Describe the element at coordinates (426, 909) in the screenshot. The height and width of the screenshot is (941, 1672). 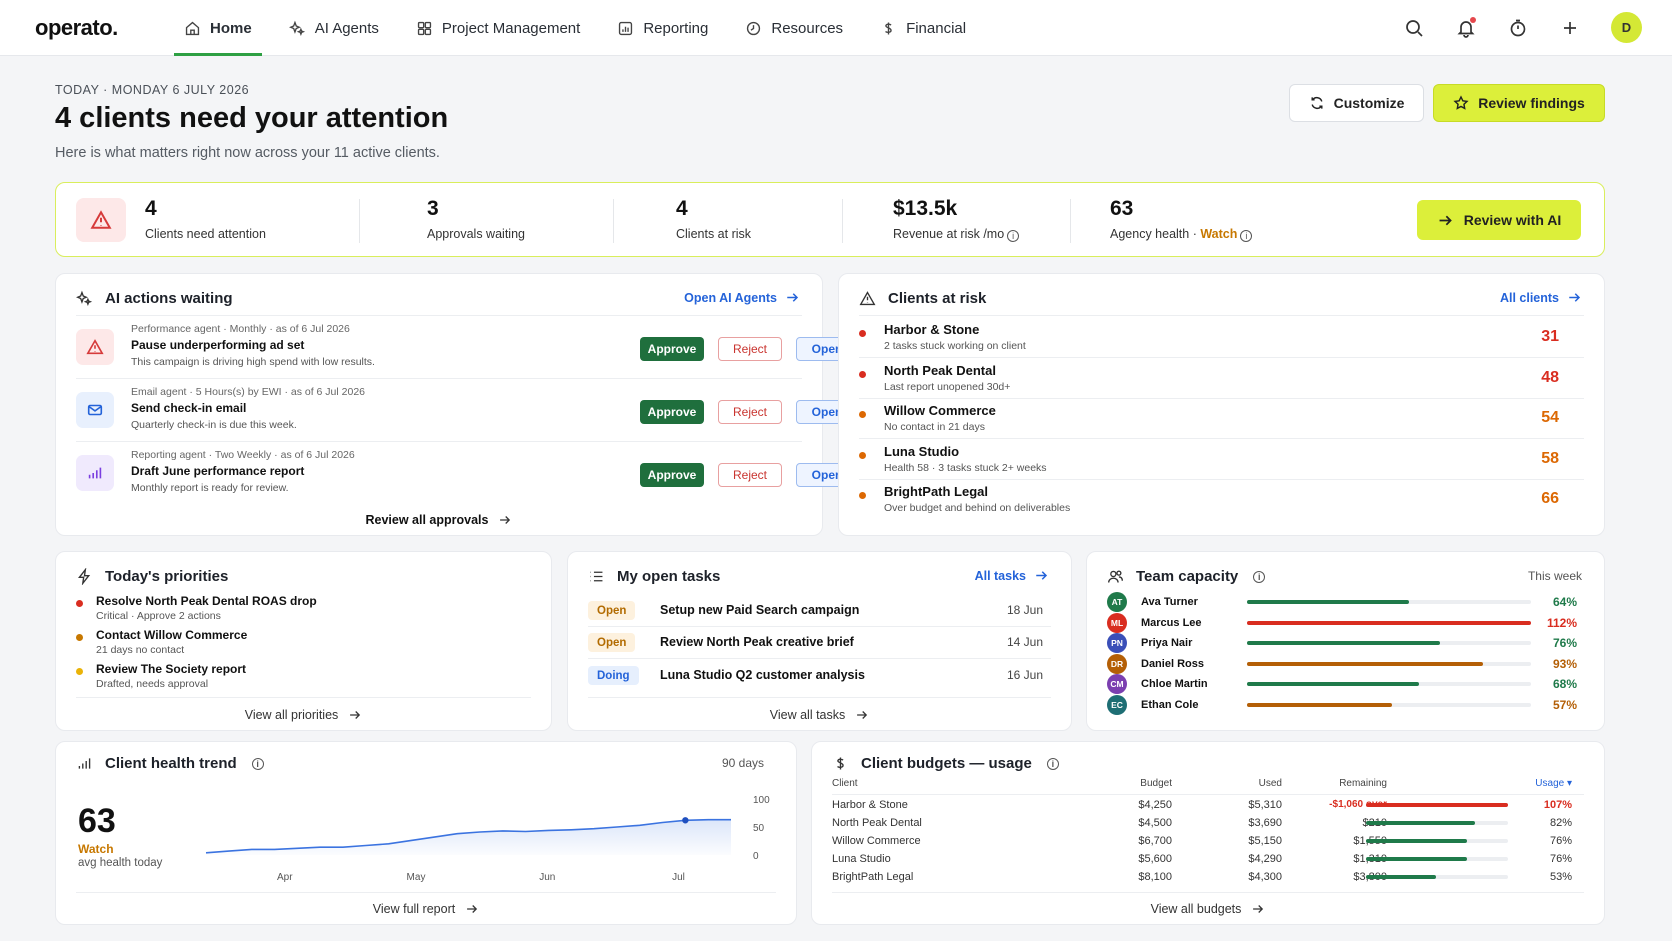
I see `view-full-report-link: View full report` at that location.